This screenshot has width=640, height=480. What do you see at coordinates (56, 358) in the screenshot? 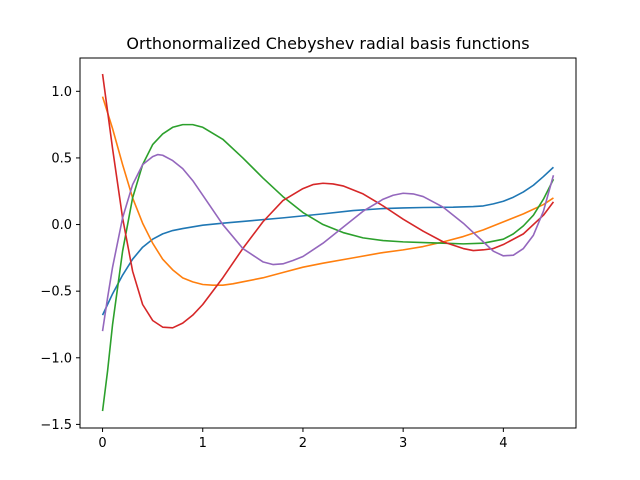
I see `y-tick-label: −1.0` at bounding box center [56, 358].